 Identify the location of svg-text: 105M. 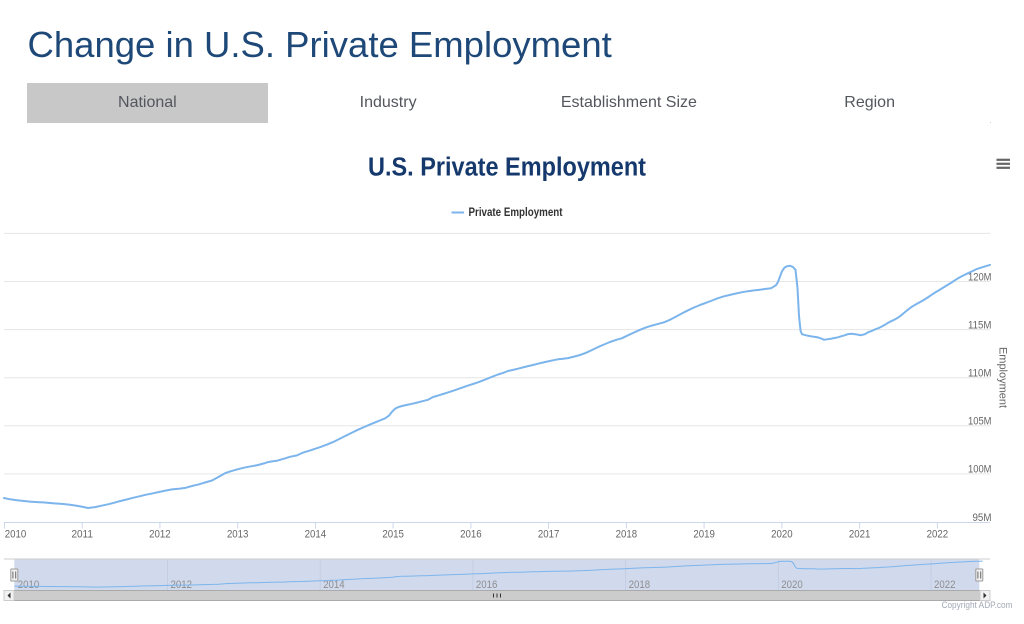
(980, 422).